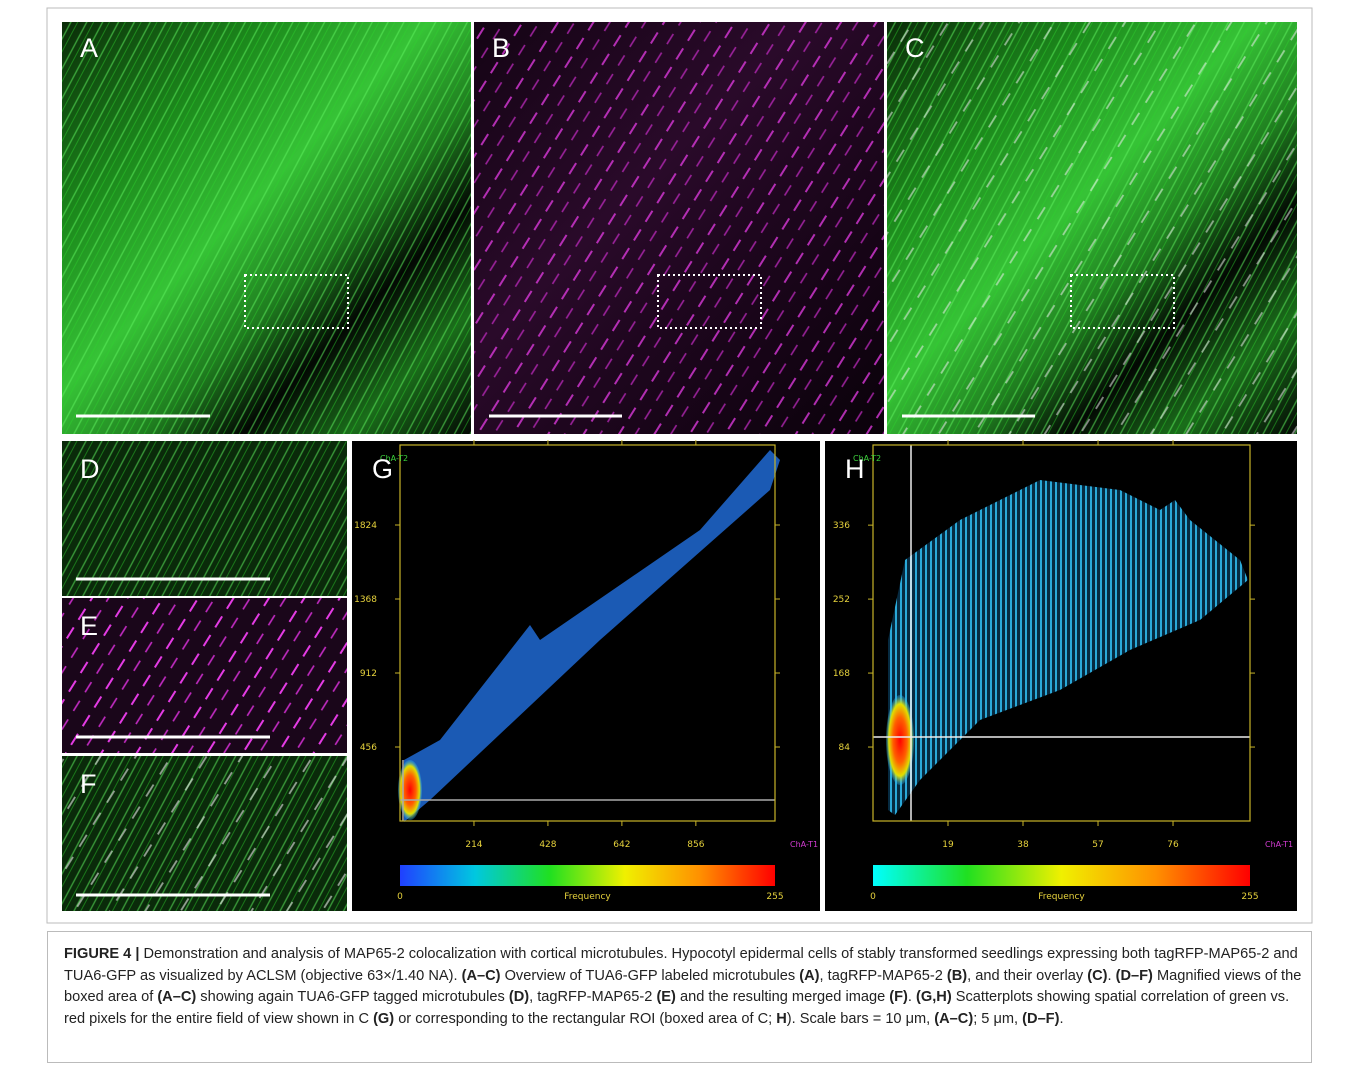  I want to click on panel-label: F, so click(88, 784).